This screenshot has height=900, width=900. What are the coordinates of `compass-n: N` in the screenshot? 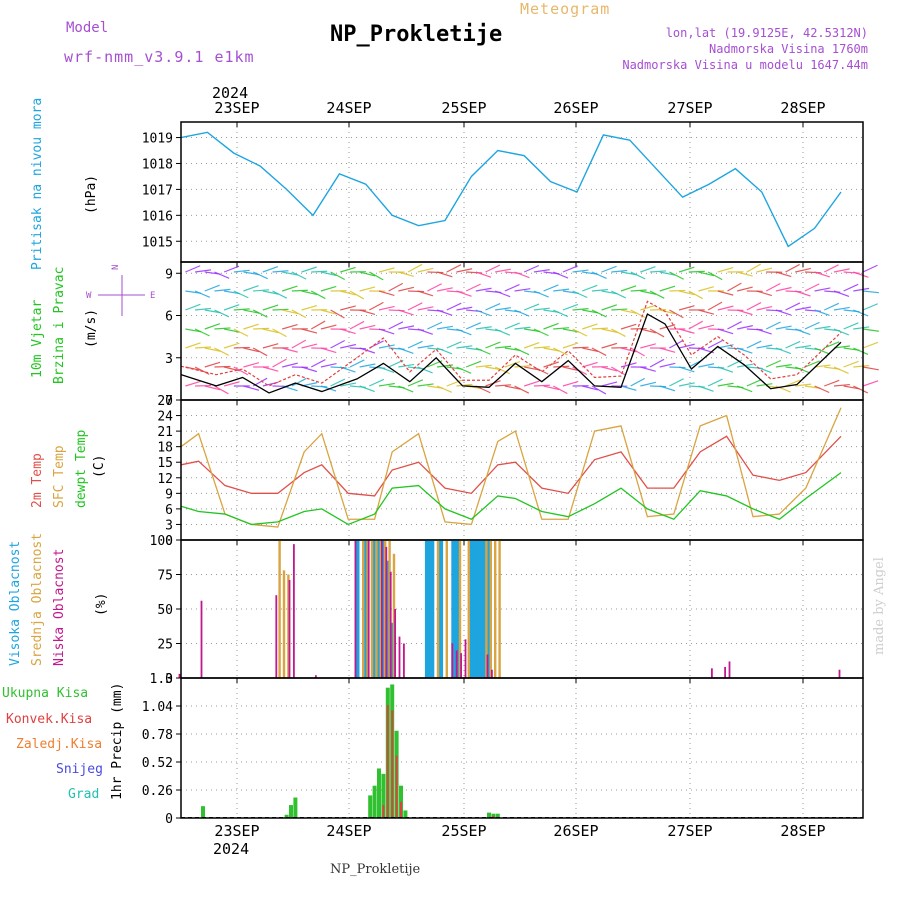 It's located at (116, 267).